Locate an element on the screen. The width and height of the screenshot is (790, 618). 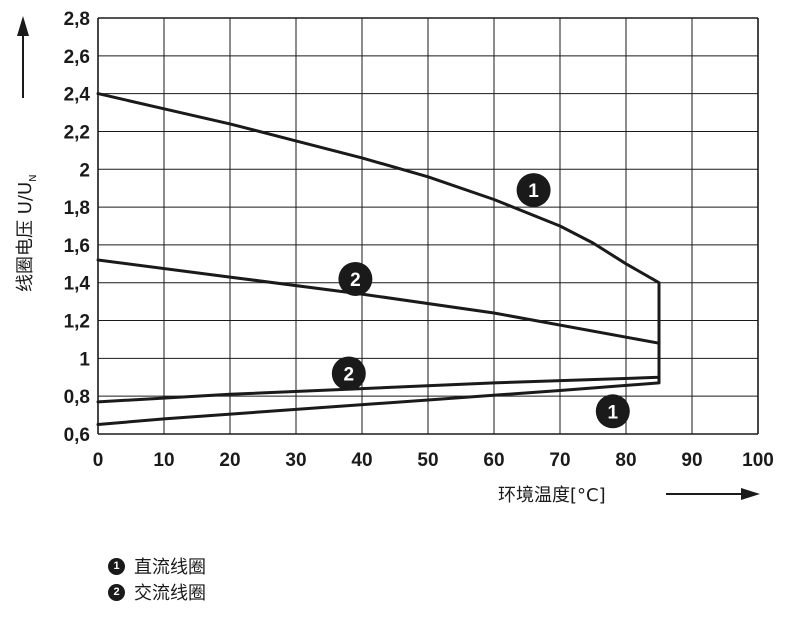
y-tick-label: 1,6 is located at coordinates (77, 246).